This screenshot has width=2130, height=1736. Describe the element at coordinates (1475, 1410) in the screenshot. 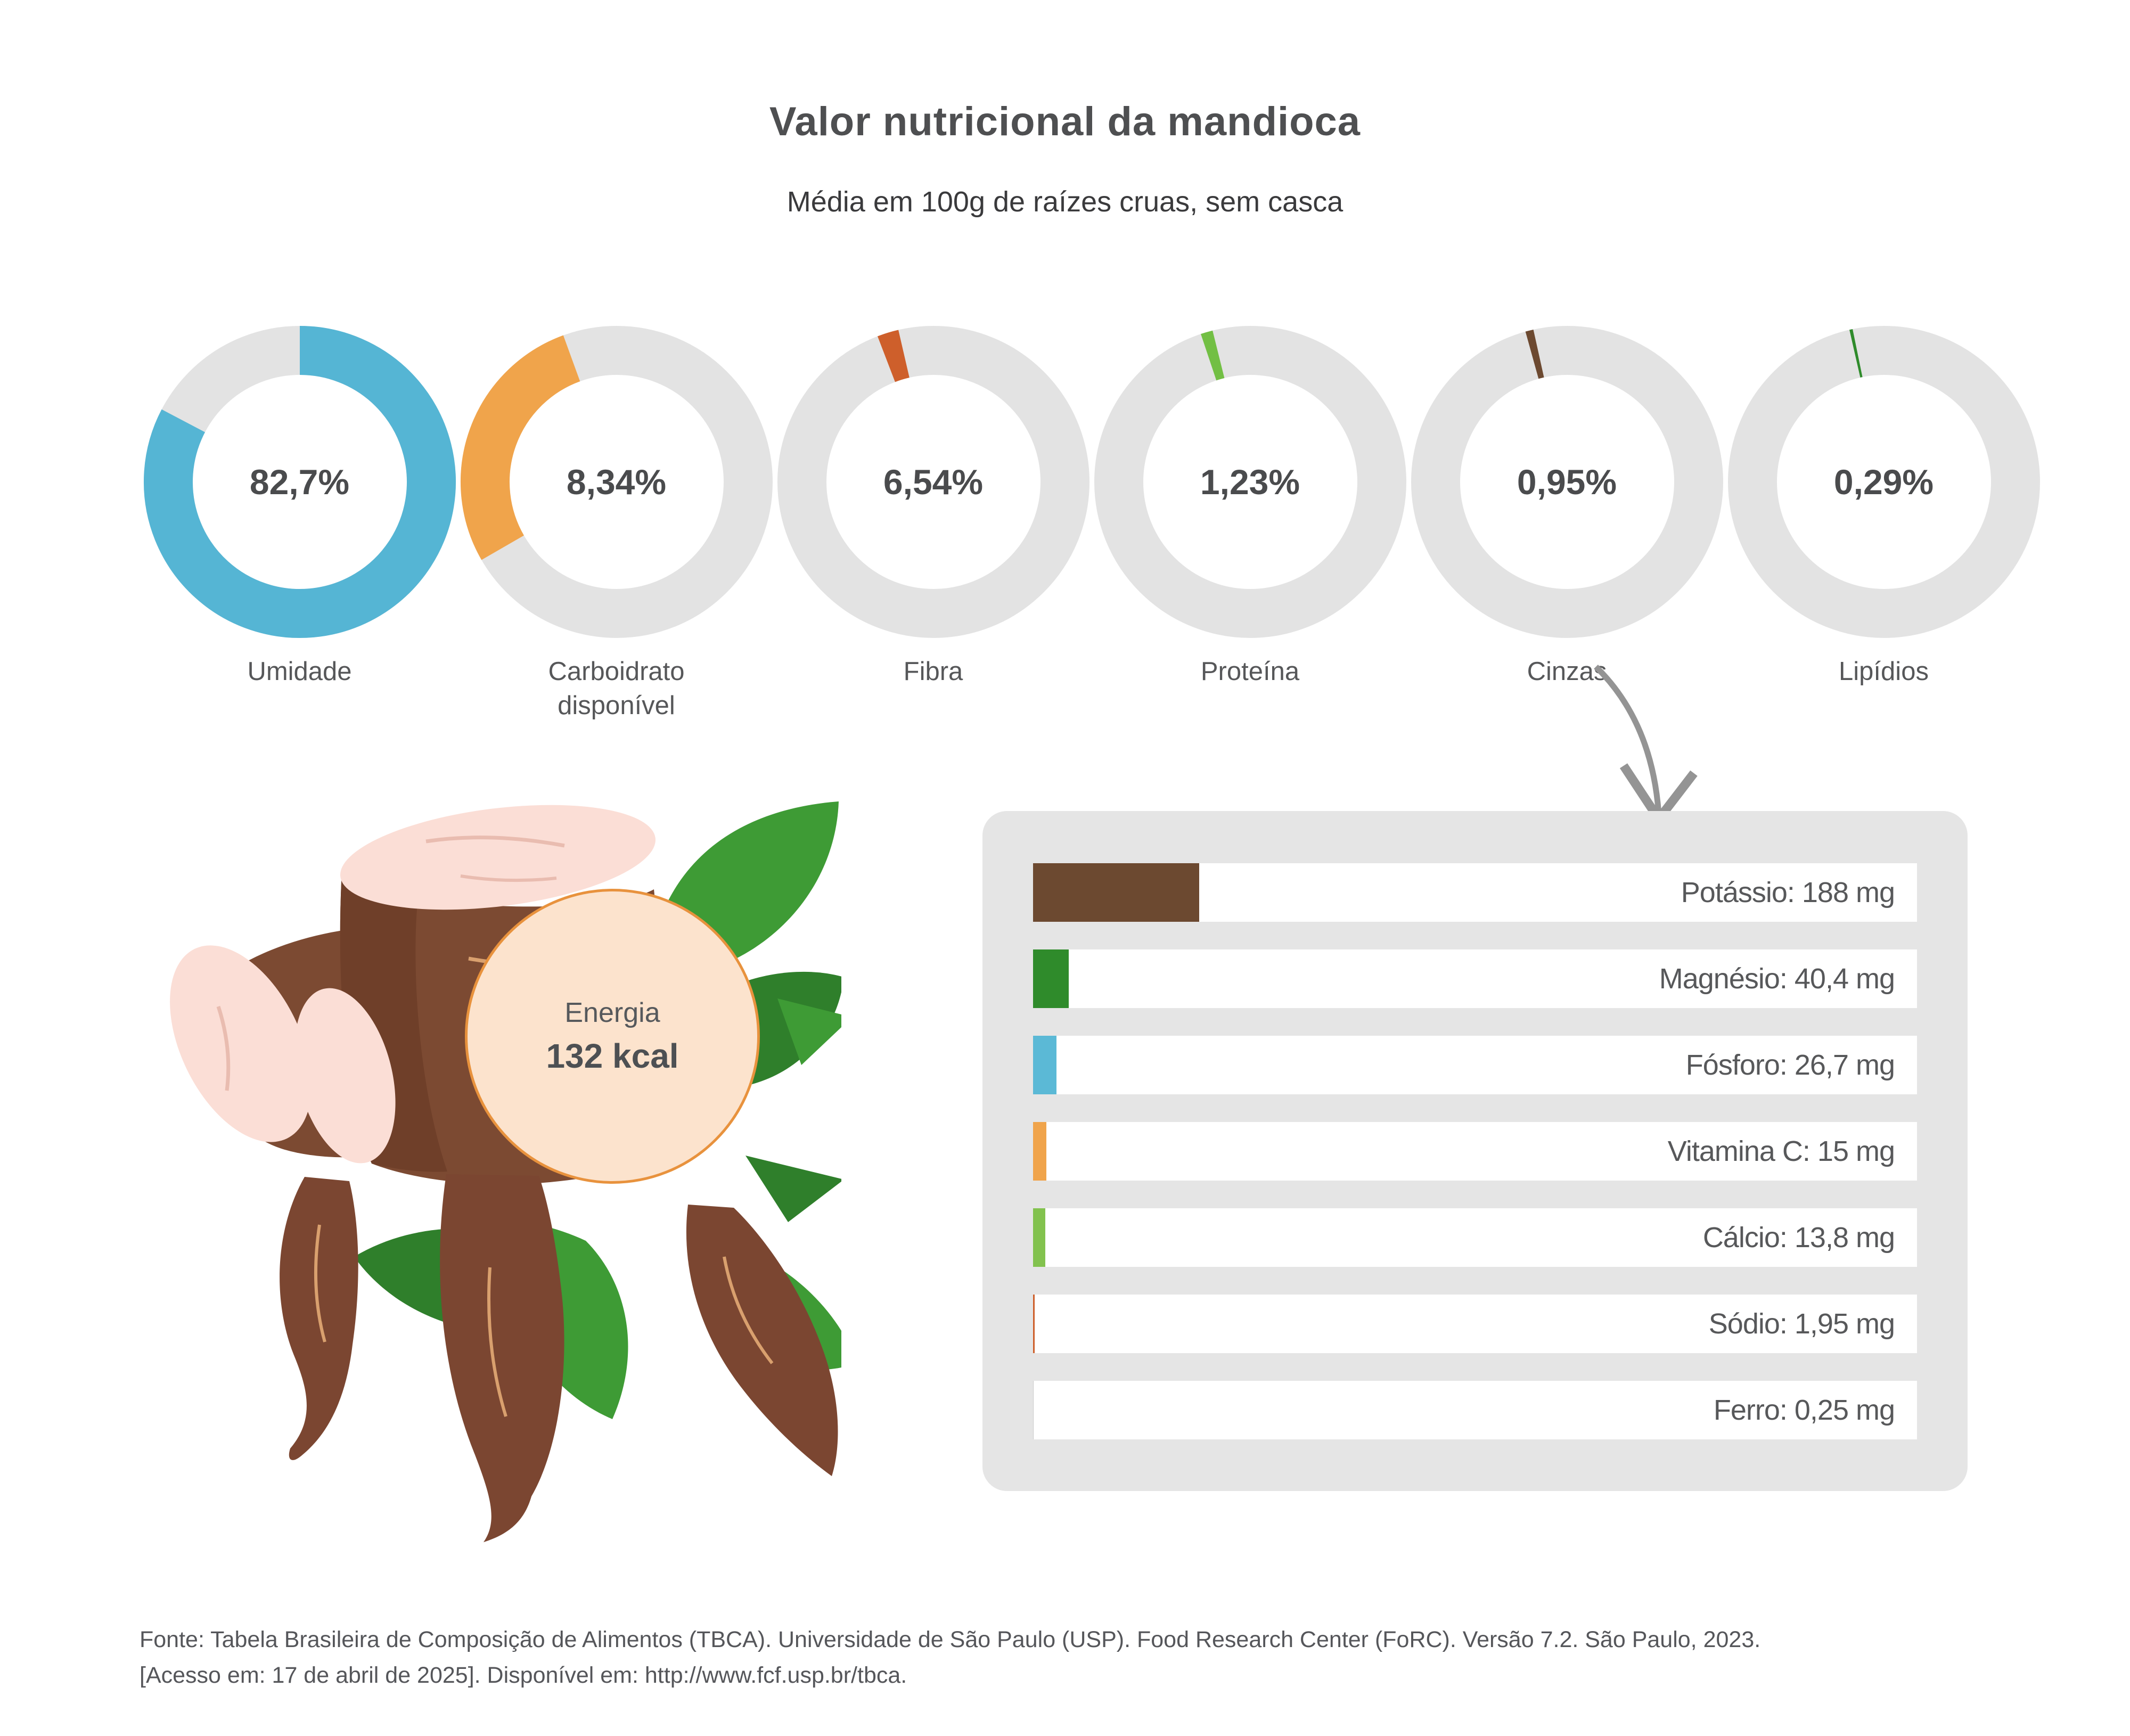

I see `mineral-row-6: Ferro: 0,25 mg` at that location.